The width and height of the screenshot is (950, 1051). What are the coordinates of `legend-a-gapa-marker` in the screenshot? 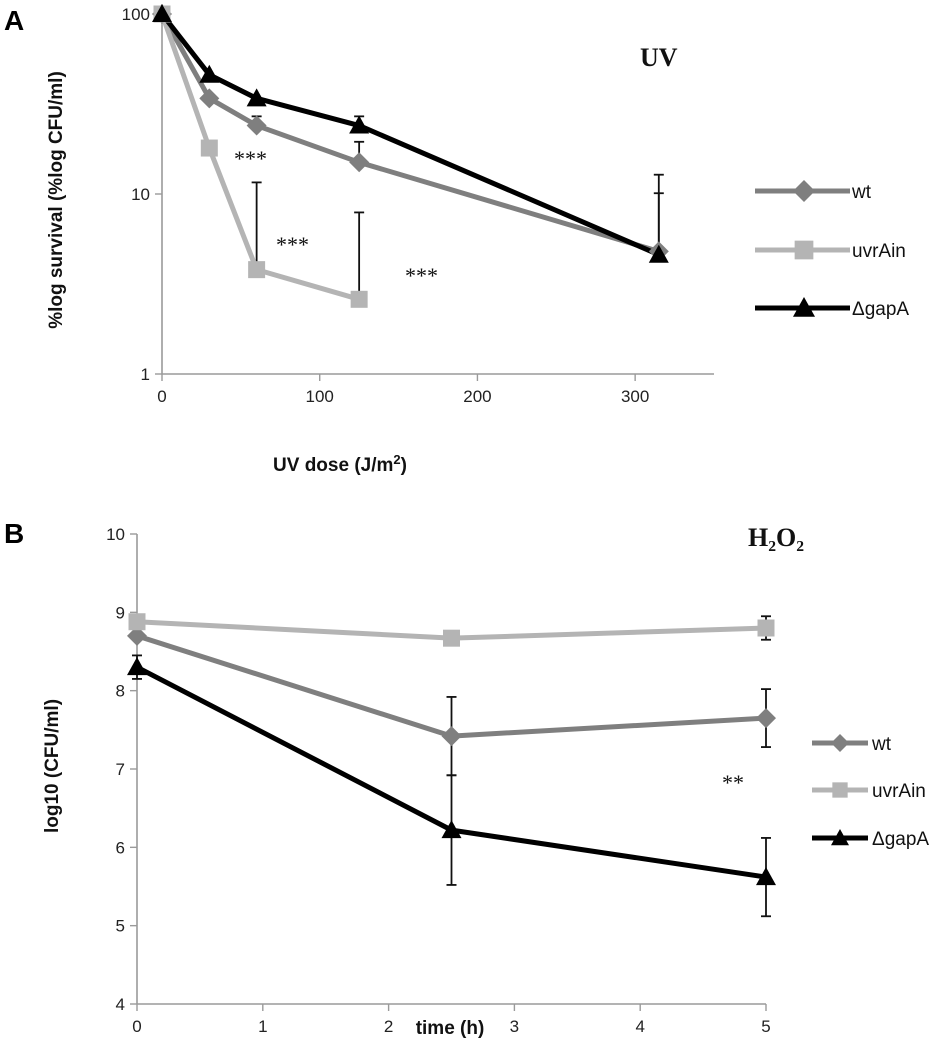 It's located at (804, 307).